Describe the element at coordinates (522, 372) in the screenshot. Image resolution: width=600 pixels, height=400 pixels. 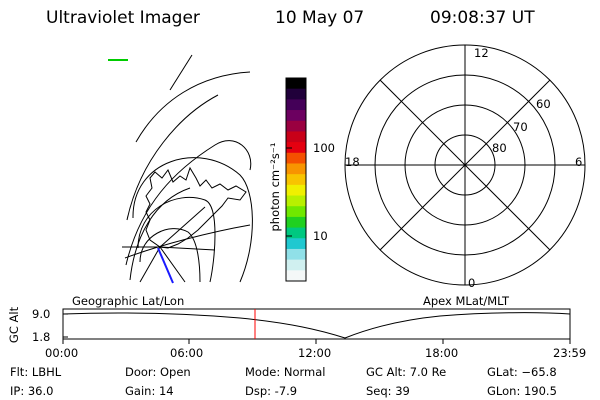
I see `glat-value: GLat: −65.8` at that location.